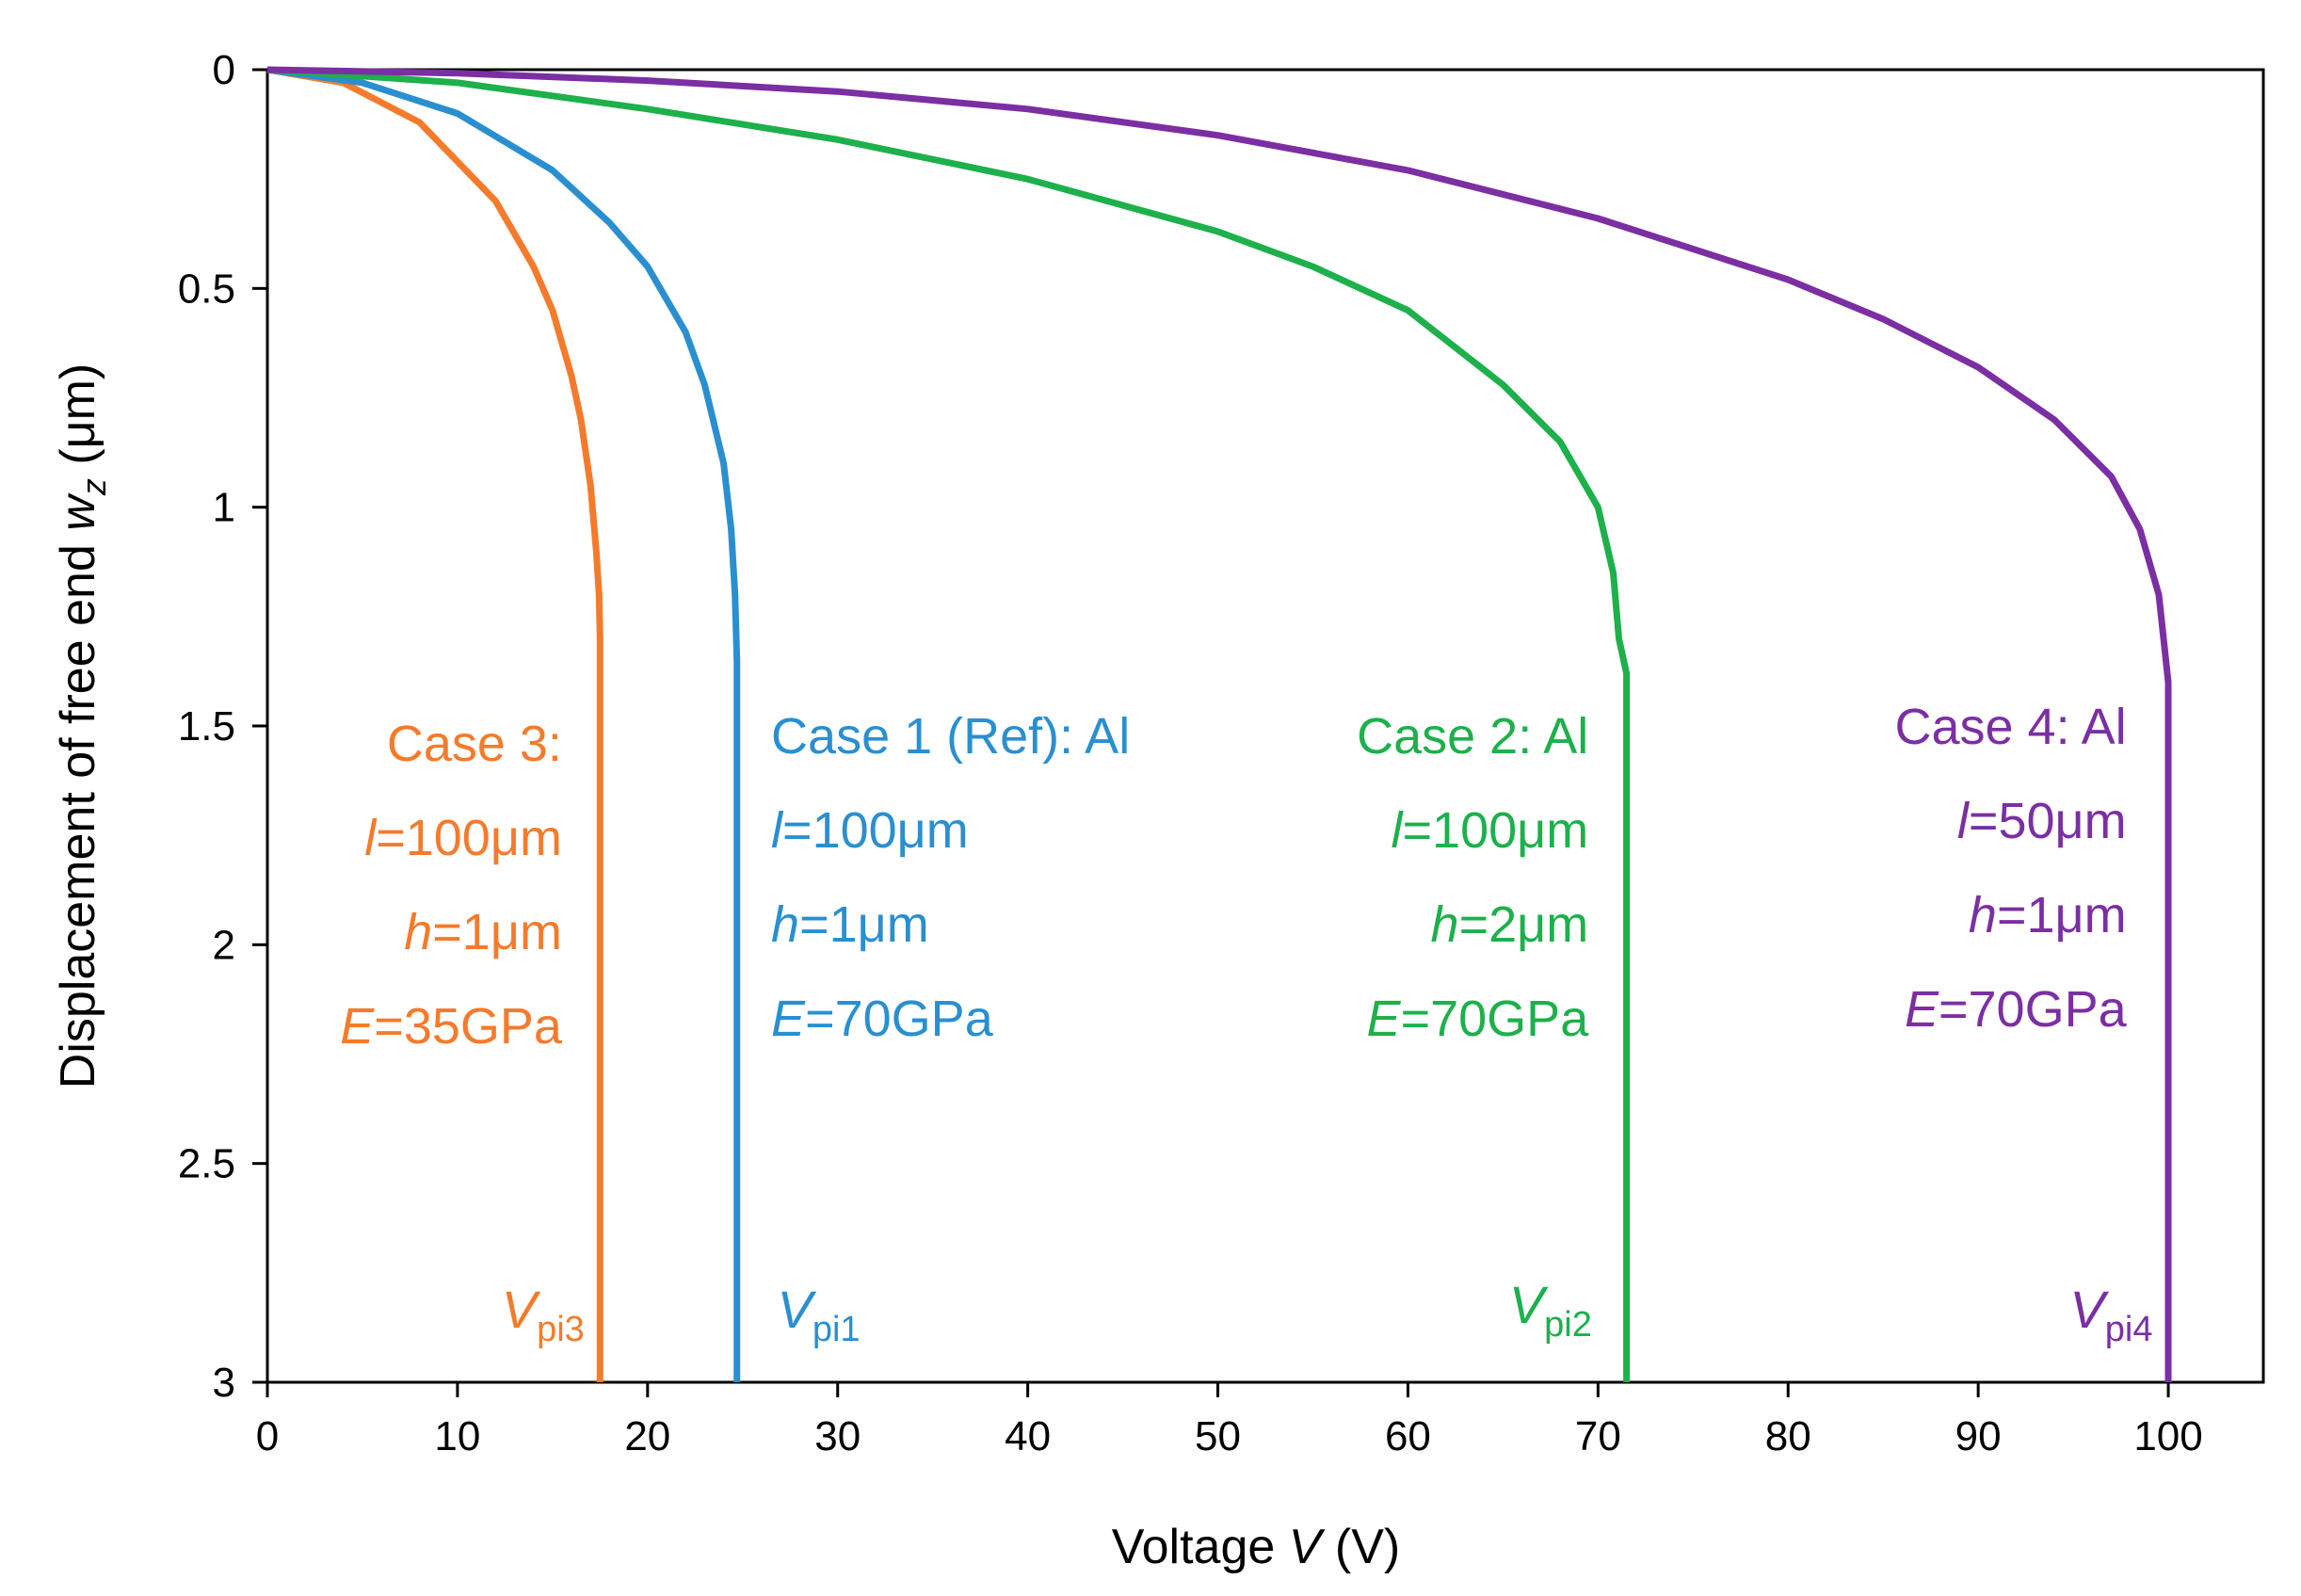  What do you see at coordinates (1788, 1436) in the screenshot?
I see `x-tick-label: 80` at bounding box center [1788, 1436].